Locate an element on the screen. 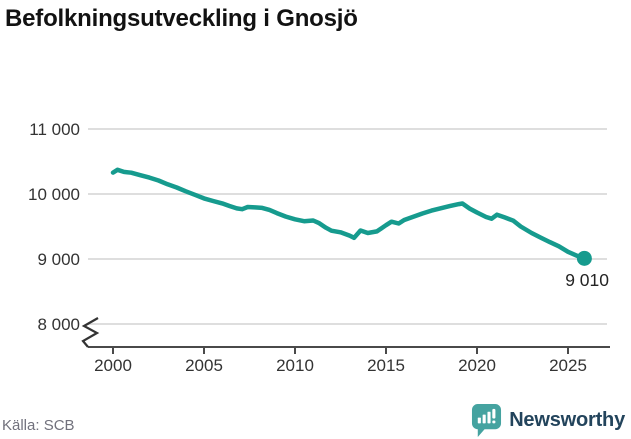  chart-title: Befolkningsutveckling i Gnosjö is located at coordinates (181, 18).